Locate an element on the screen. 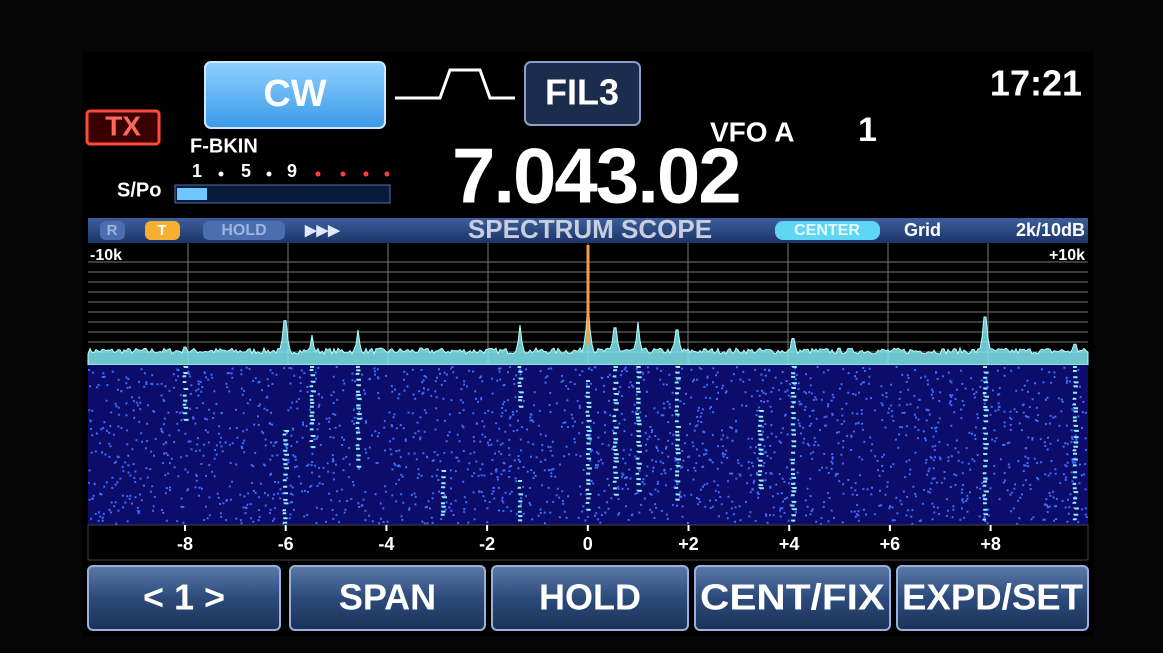 This screenshot has width=1163, height=653. grid-label: Grid is located at coordinates (922, 230).